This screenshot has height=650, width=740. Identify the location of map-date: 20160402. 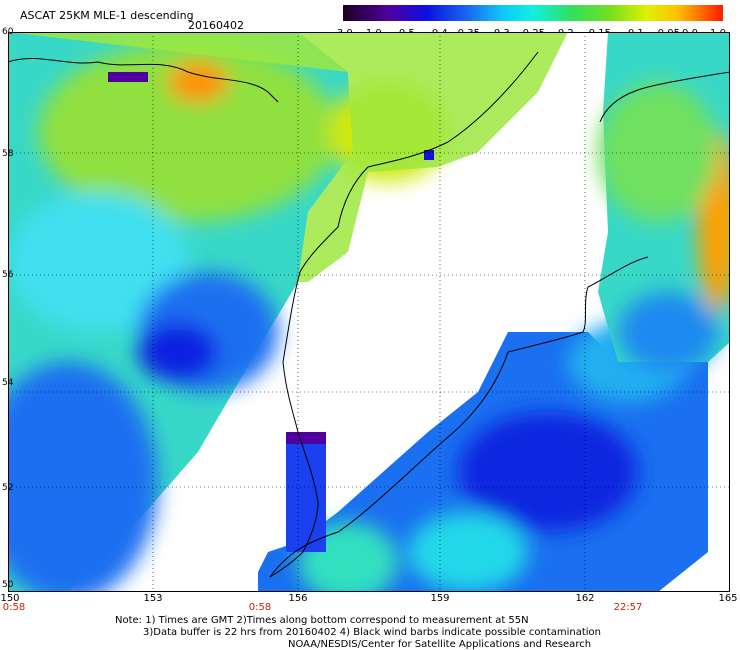
(216, 25).